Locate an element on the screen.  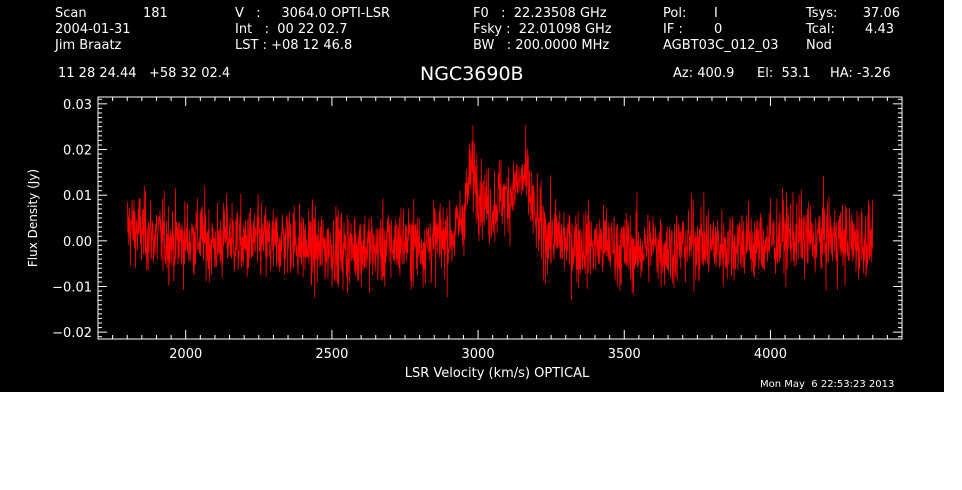
elevation: El: 53.1 is located at coordinates (784, 73).